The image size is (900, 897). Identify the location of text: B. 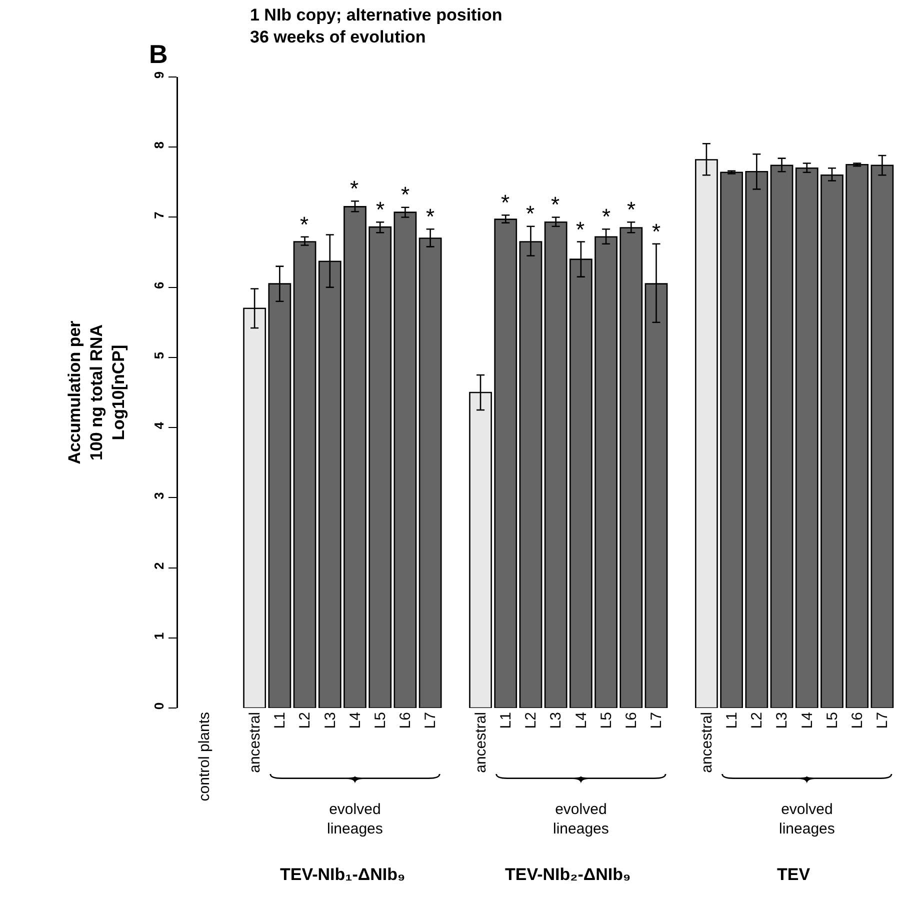
(158, 54).